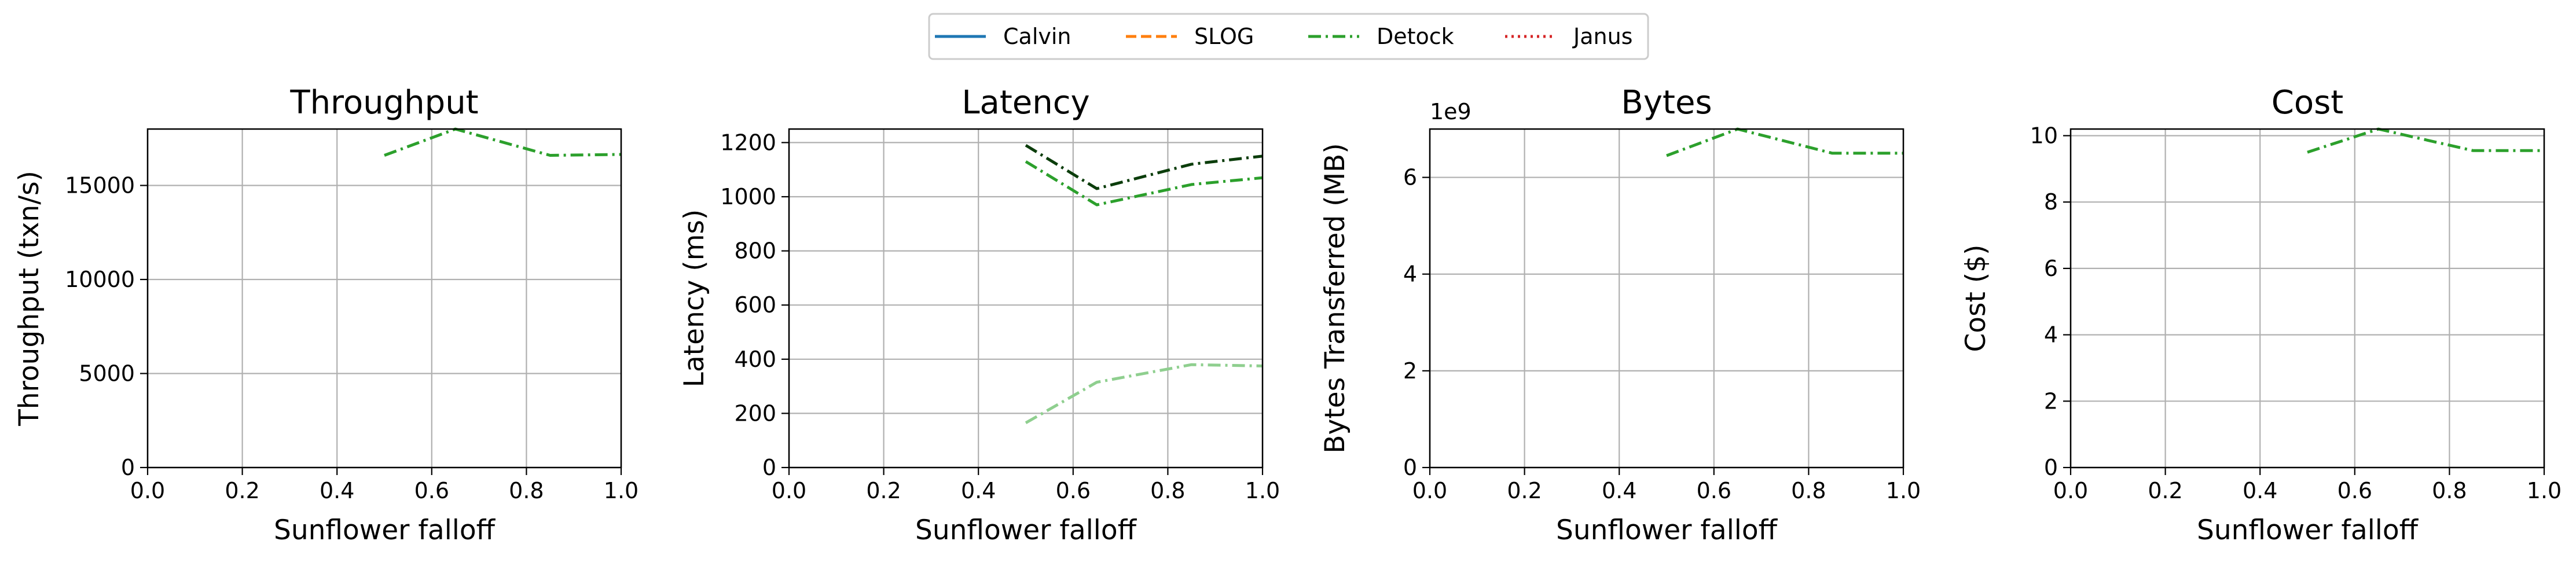 The height and width of the screenshot is (563, 2576). I want to click on y-axis-label: Throughput (txn/s), so click(29, 298).